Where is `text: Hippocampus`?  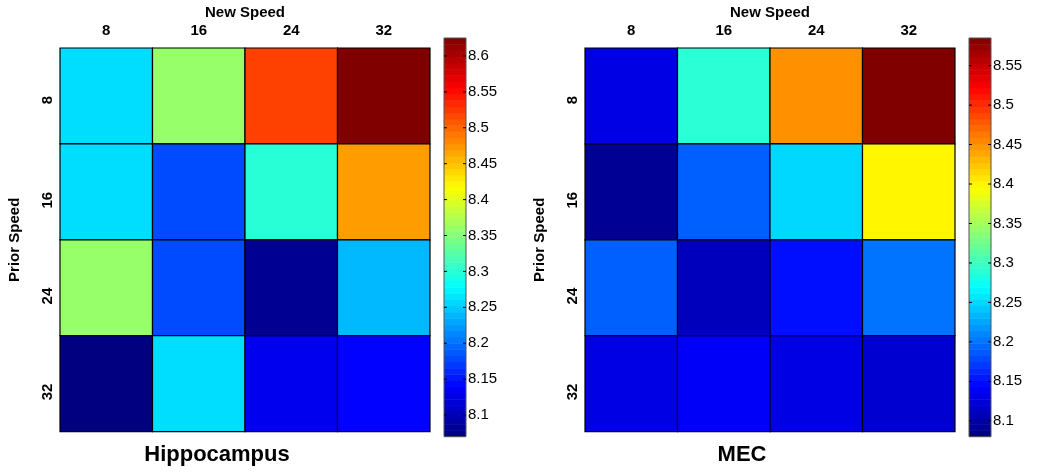 text: Hippocampus is located at coordinates (217, 453).